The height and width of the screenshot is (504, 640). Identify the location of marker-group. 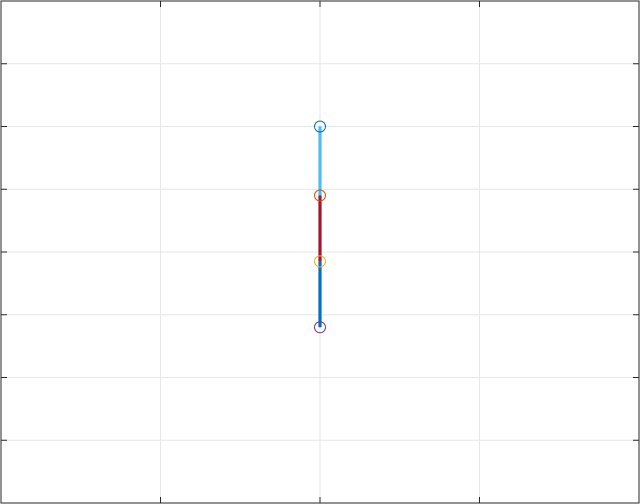
(320, 227).